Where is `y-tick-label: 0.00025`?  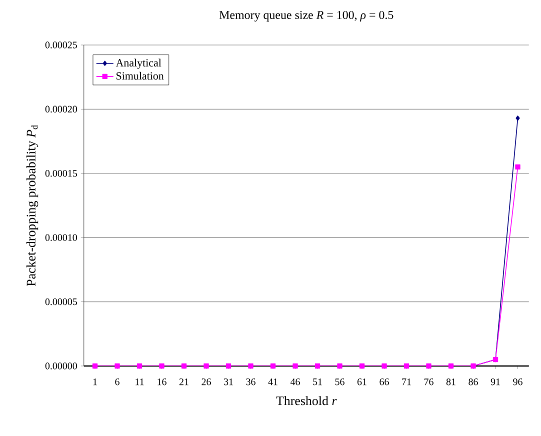 y-tick-label: 0.00025 is located at coordinates (61, 45).